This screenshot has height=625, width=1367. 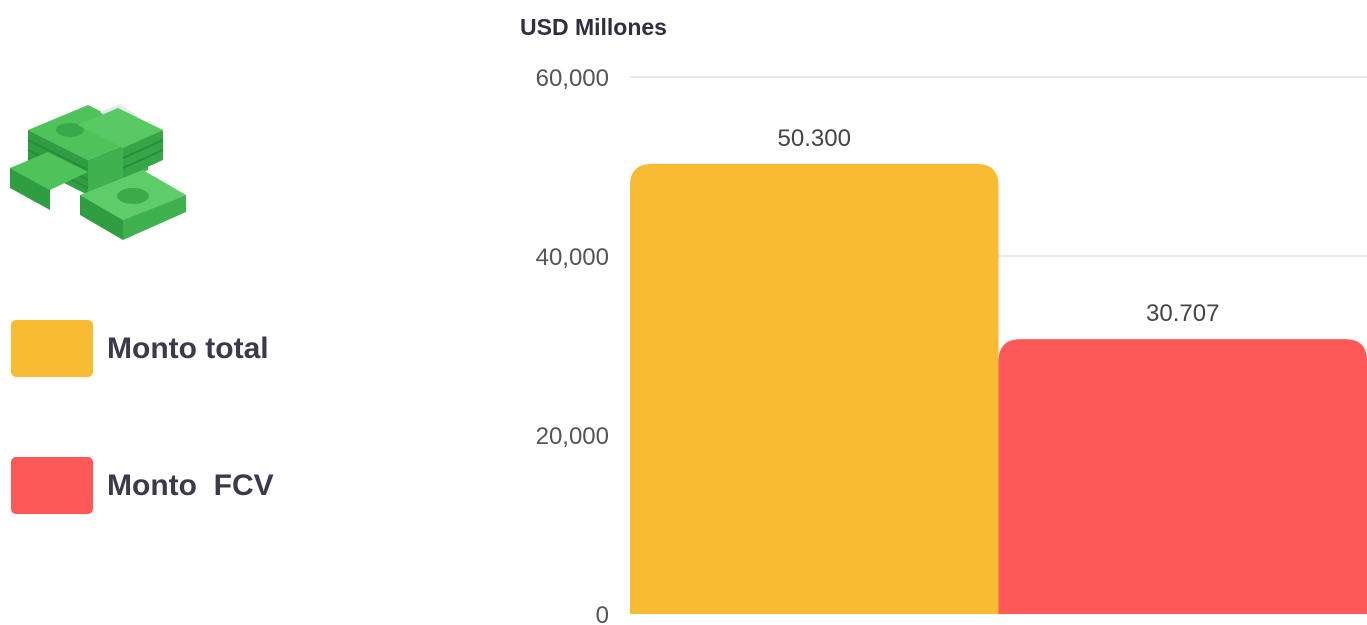 I want to click on bar-value-label-1: 30.707, so click(x=1182, y=313).